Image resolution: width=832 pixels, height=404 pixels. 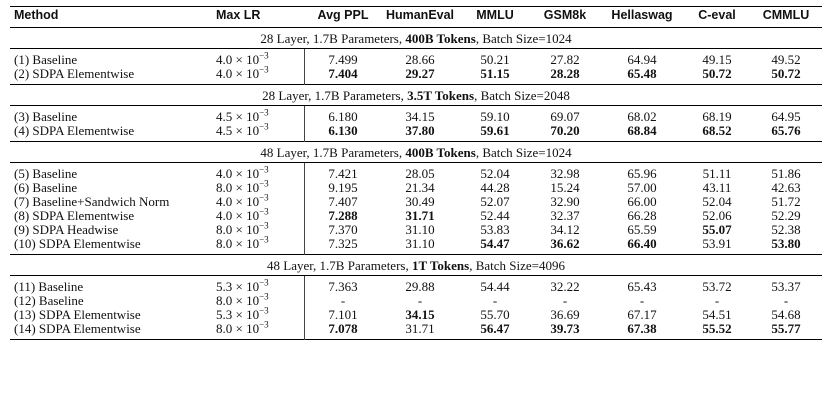 What do you see at coordinates (238, 314) in the screenshot?
I see `max-lr-mantissa: 5.3 × 10` at bounding box center [238, 314].